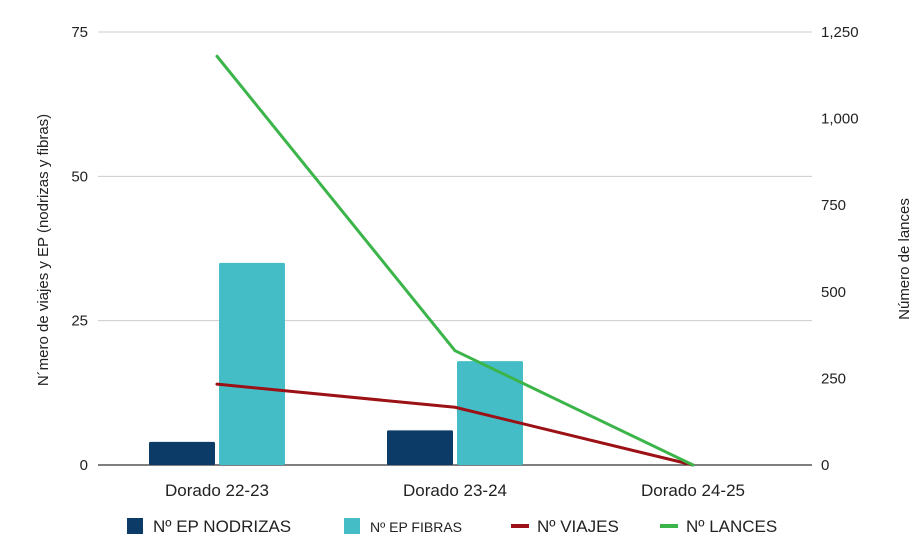 This screenshot has height=539, width=912. What do you see at coordinates (84, 465) in the screenshot?
I see `left-tick-label: 0` at bounding box center [84, 465].